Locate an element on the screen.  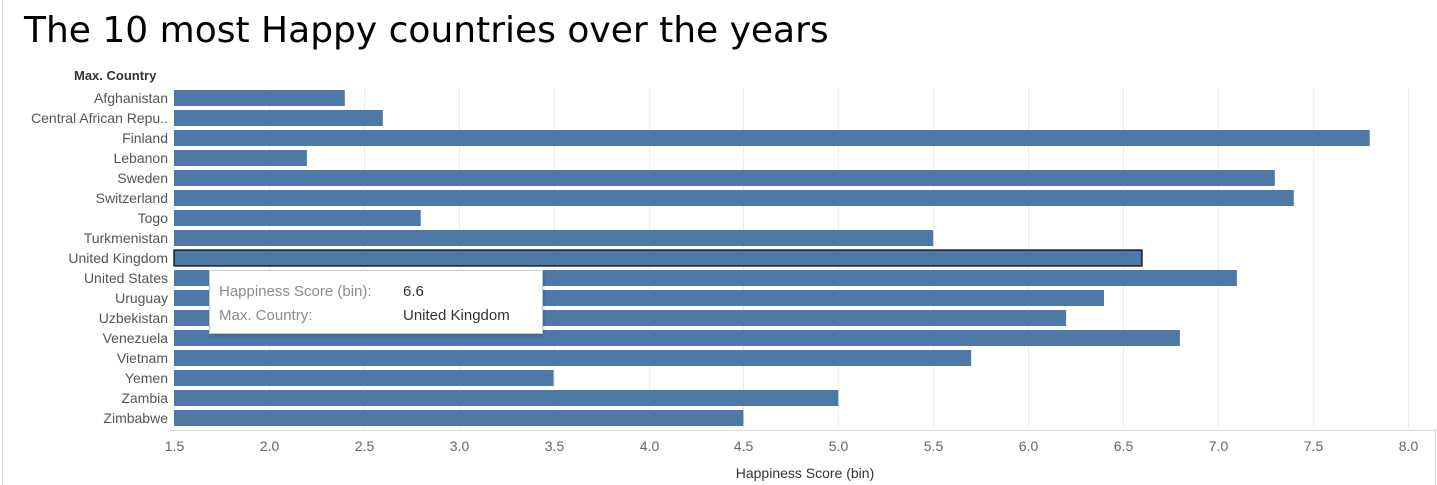
category-label: Zimbabwe is located at coordinates (135, 418).